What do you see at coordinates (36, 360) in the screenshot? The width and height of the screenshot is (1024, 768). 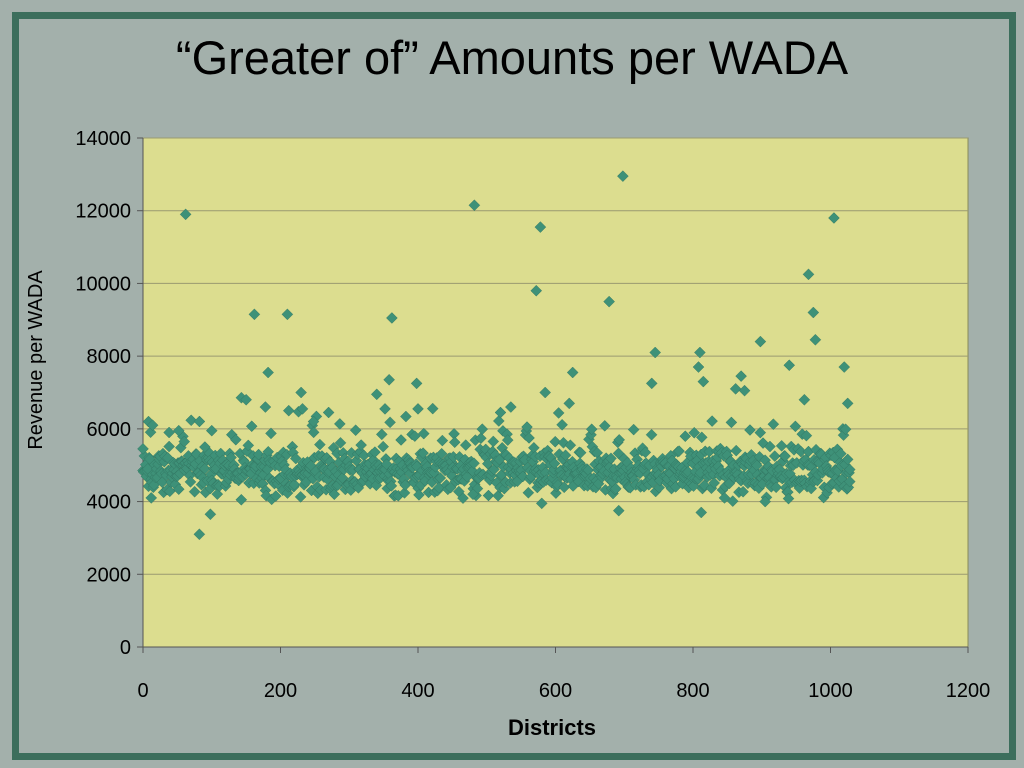 I see `y-axis-title: Revenue per WADA` at bounding box center [36, 360].